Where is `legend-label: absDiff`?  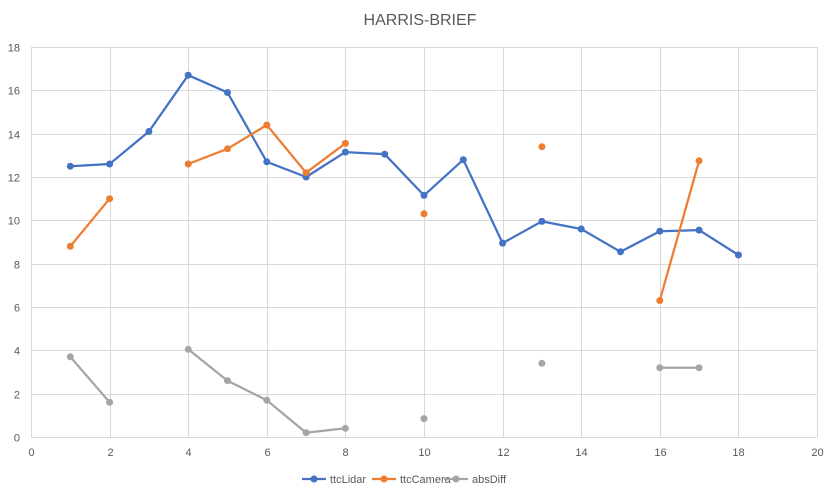 legend-label: absDiff is located at coordinates (489, 480).